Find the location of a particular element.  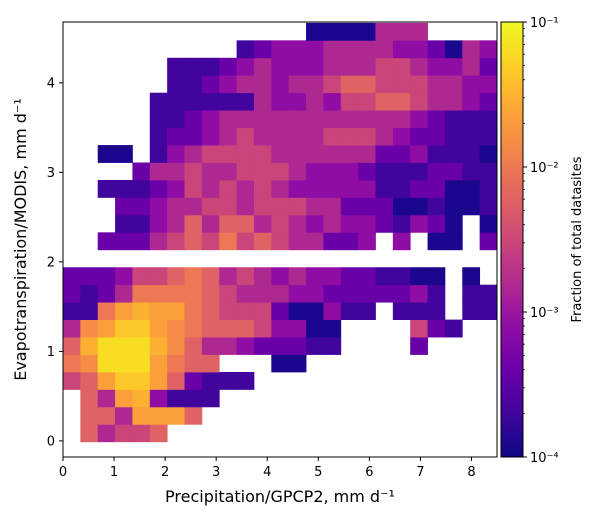

x-tick-label: 2 is located at coordinates (165, 472).